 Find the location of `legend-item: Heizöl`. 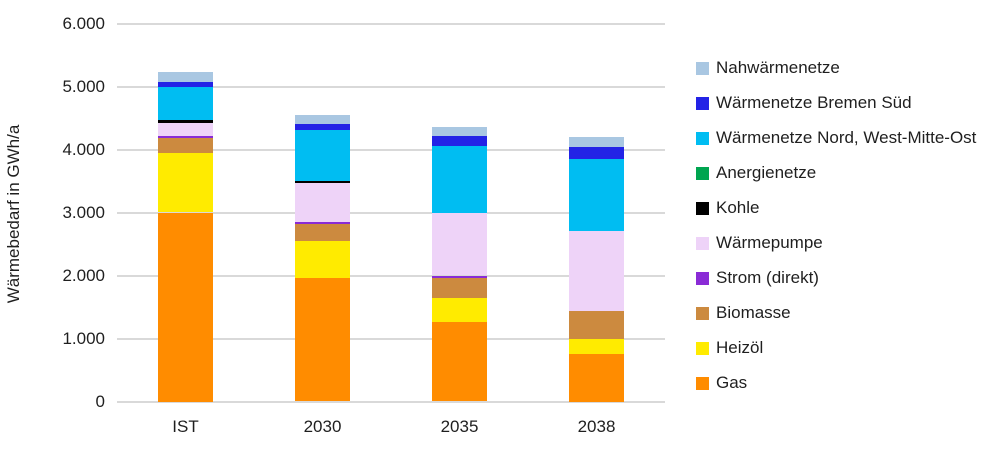

legend-item: Heizöl is located at coordinates (836, 348).